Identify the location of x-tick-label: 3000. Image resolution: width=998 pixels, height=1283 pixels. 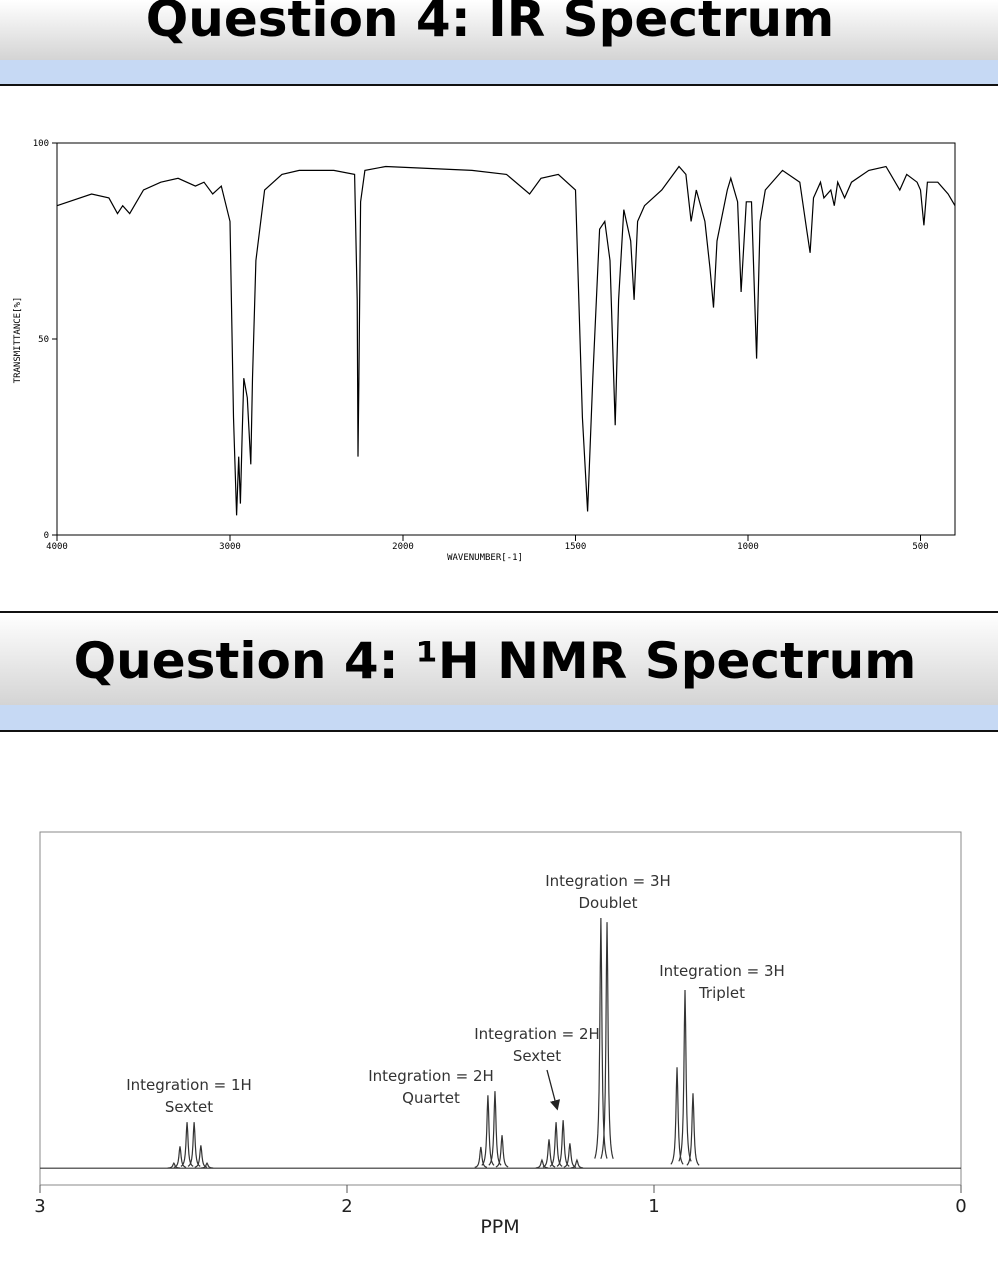
(230, 547).